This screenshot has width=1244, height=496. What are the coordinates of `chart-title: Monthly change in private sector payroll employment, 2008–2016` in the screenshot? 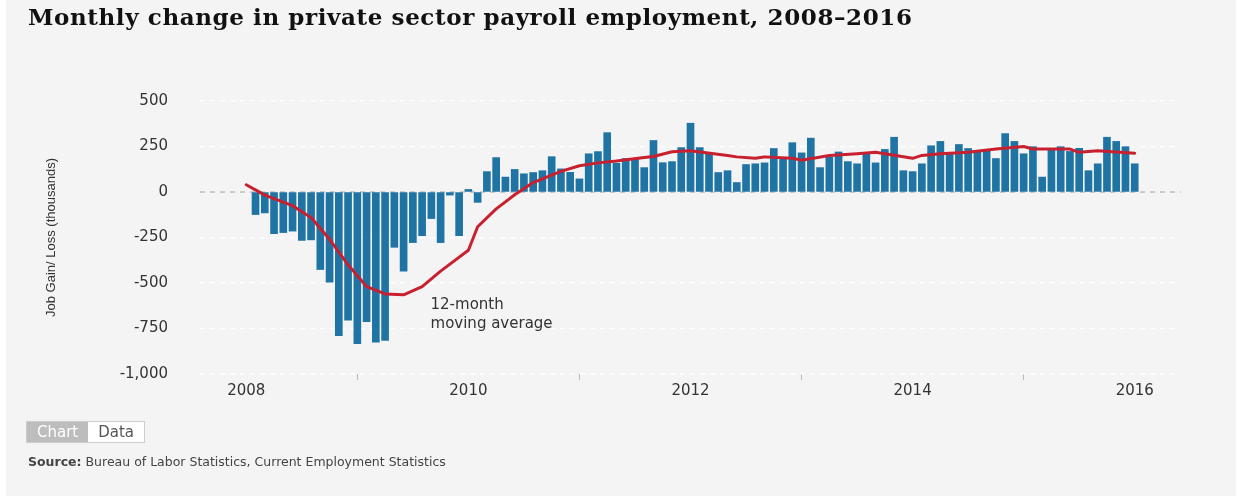 It's located at (471, 16).